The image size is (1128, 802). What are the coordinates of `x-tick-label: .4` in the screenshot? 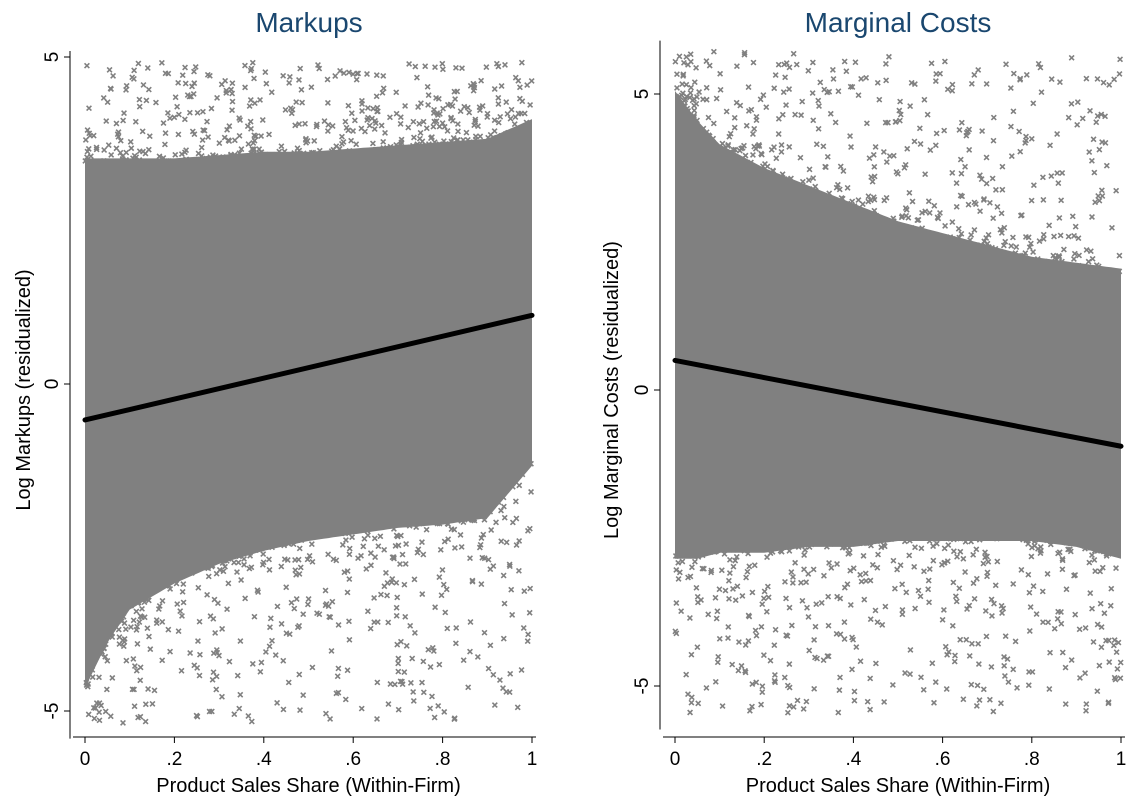 It's located at (853, 759).